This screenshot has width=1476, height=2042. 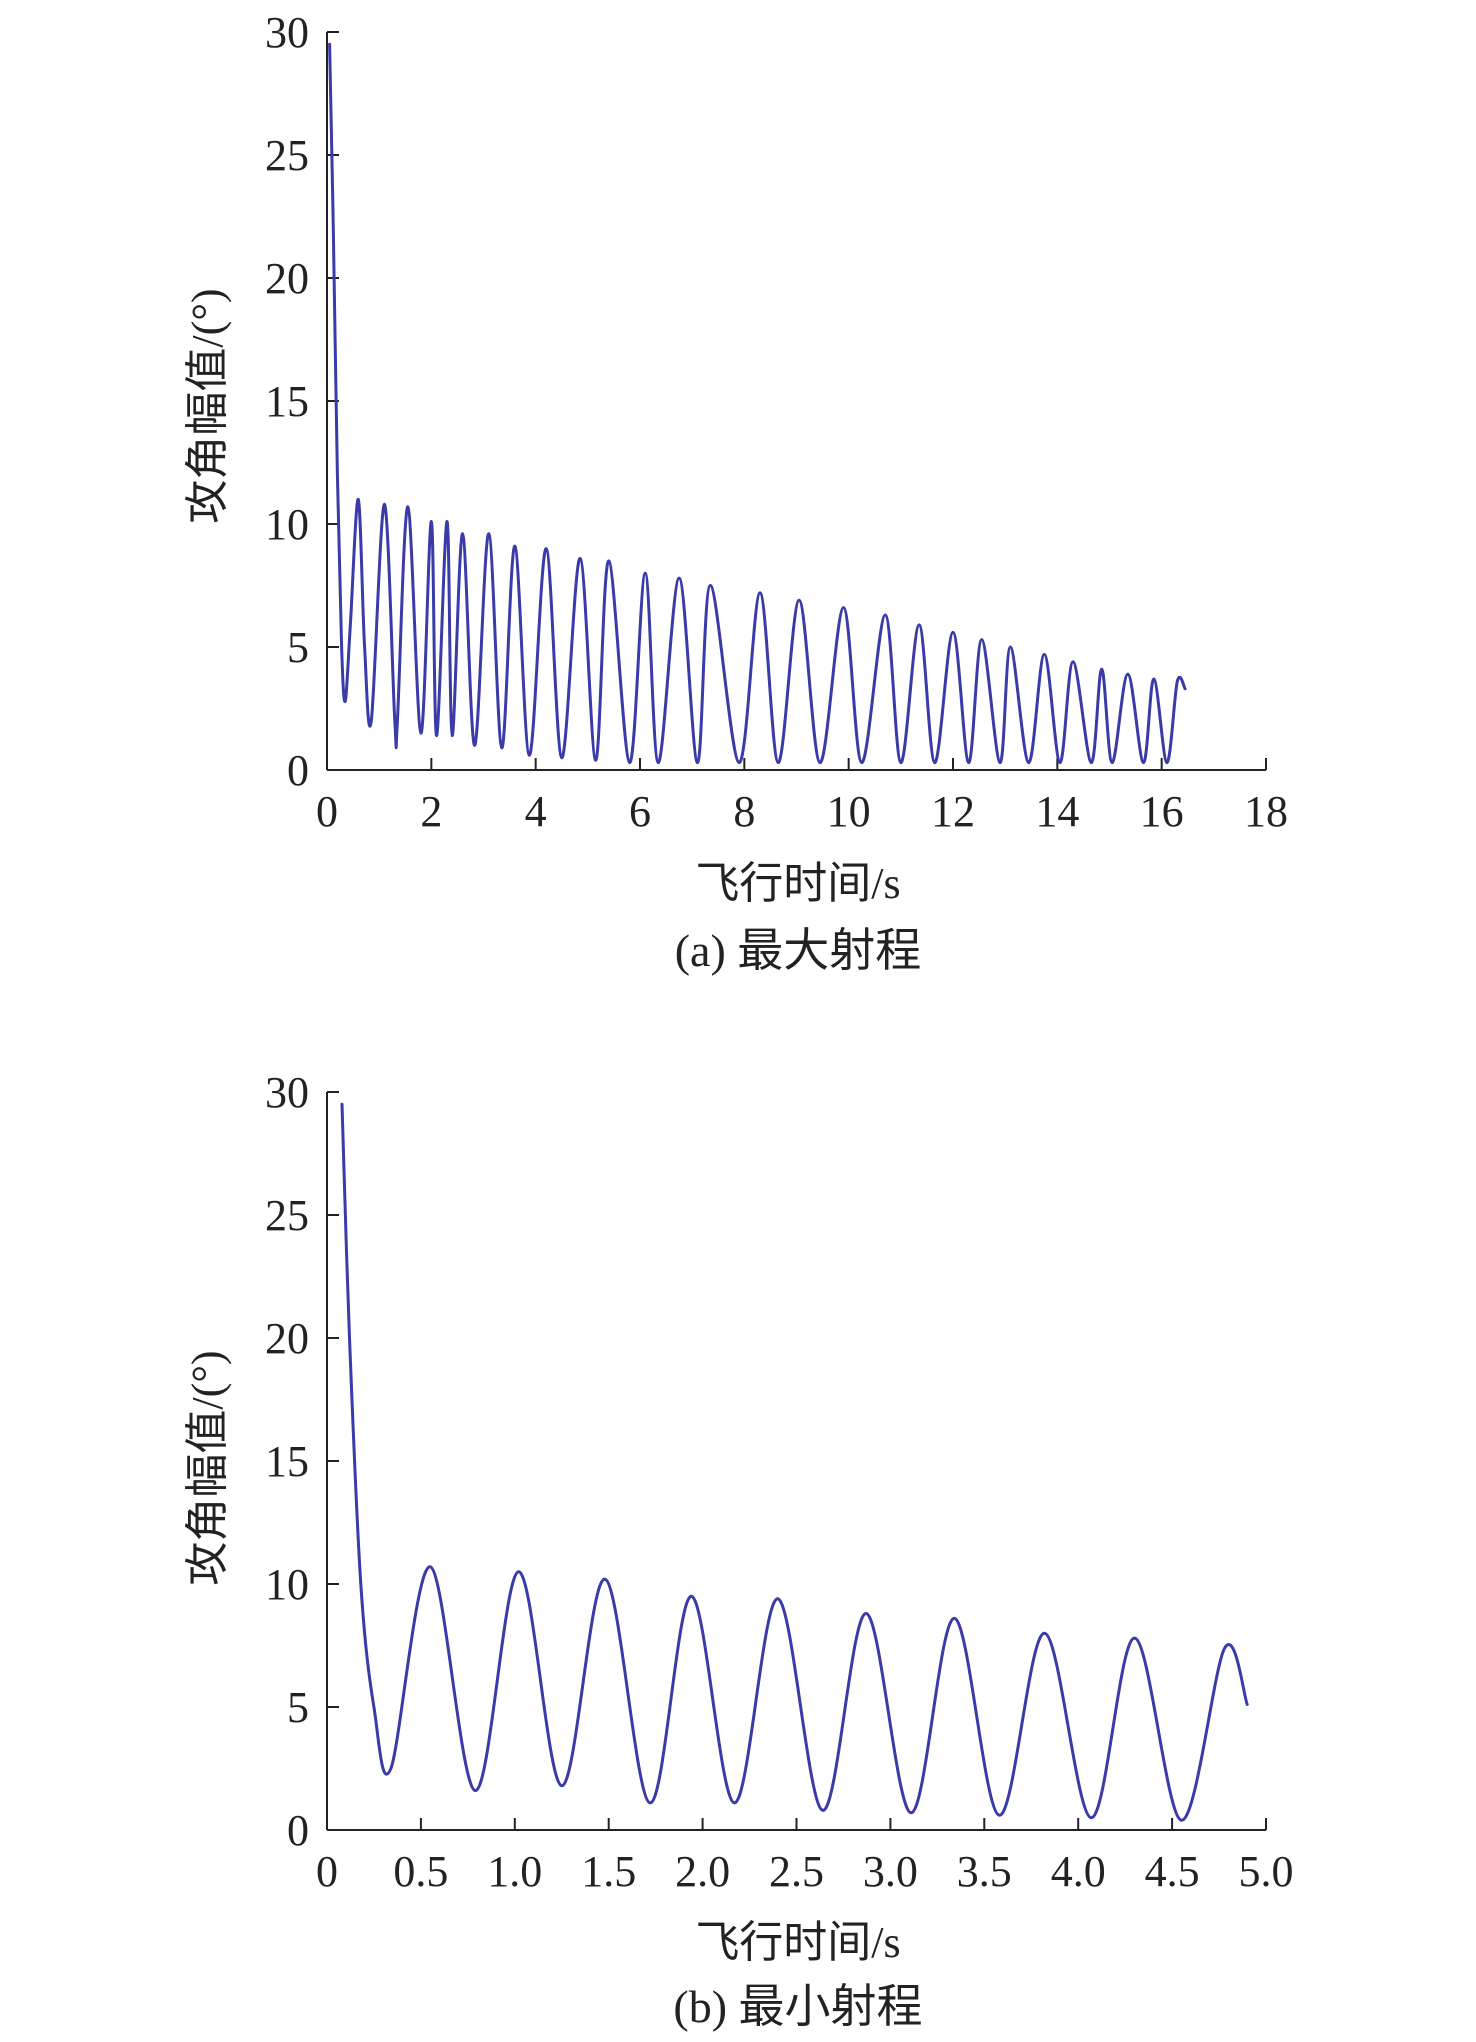 I want to click on x-tick-label: 0.5, so click(x=420, y=1871).